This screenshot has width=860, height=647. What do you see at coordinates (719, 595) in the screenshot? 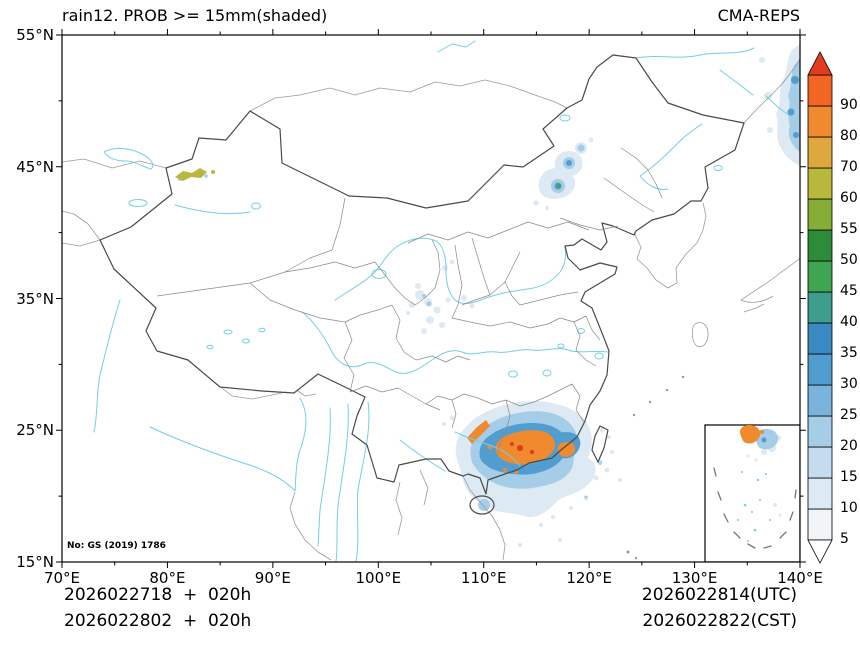
I see `footer-valid-utc: 2026022814(UTC)` at bounding box center [719, 595].